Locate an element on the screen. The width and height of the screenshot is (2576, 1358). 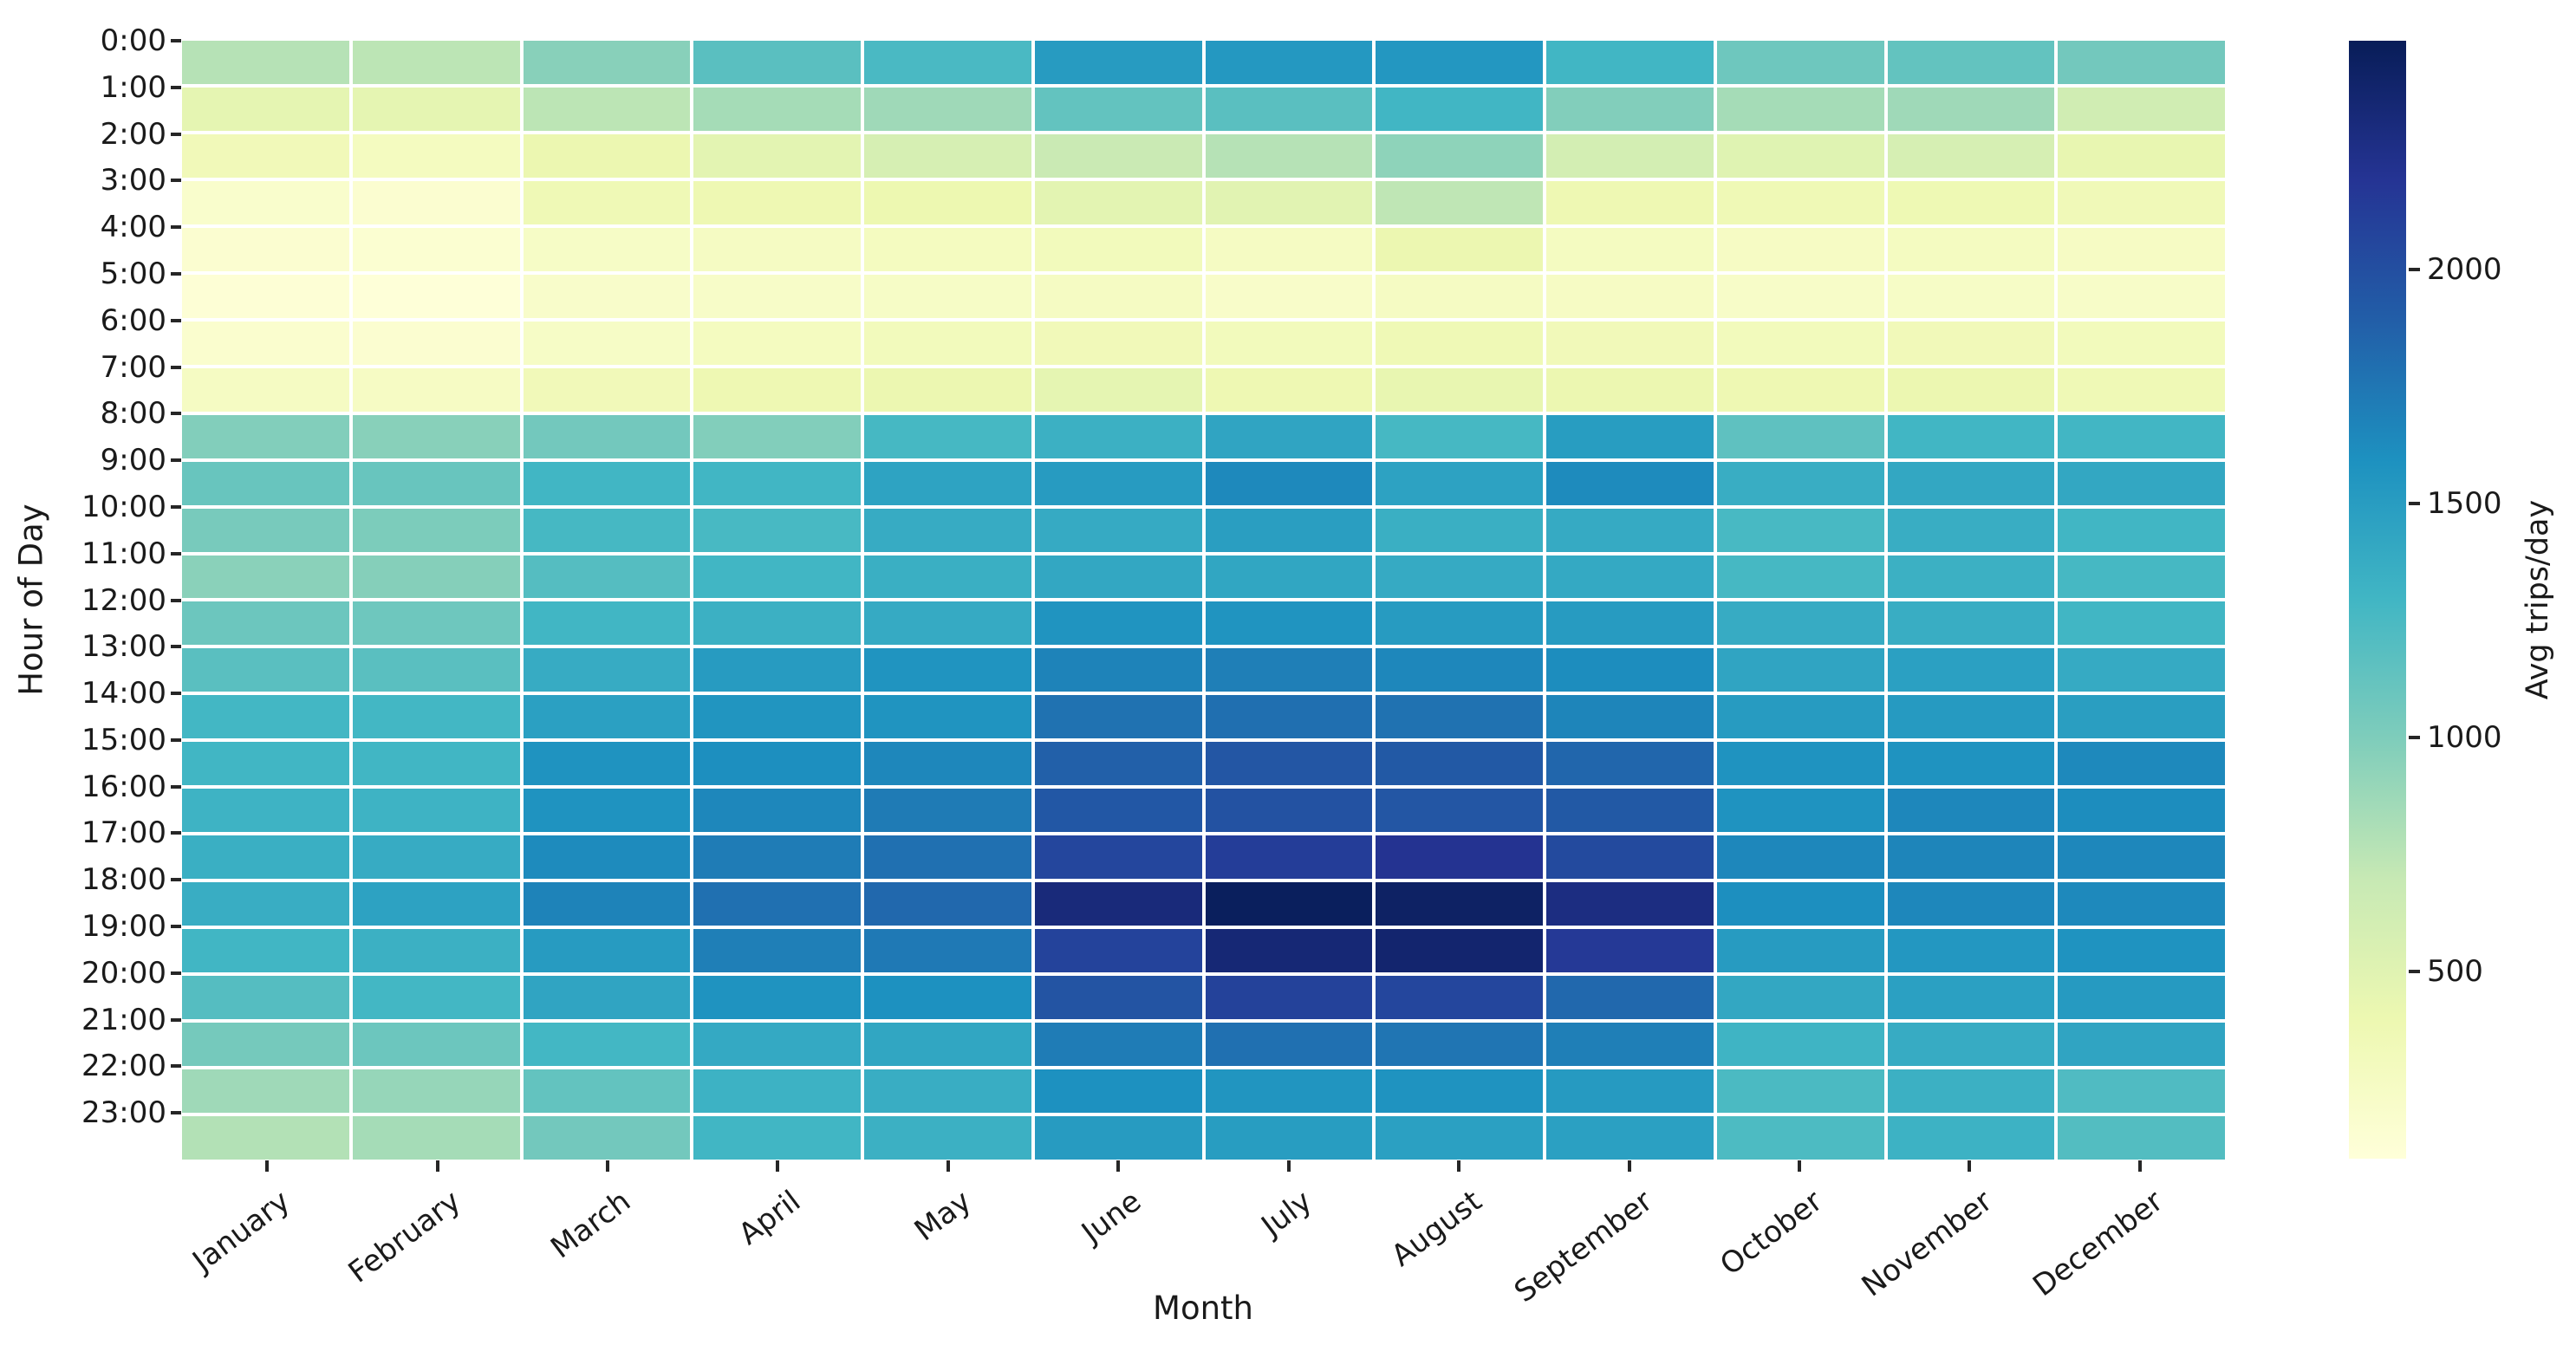
y-tick-label: 2:00 is located at coordinates (133, 134).